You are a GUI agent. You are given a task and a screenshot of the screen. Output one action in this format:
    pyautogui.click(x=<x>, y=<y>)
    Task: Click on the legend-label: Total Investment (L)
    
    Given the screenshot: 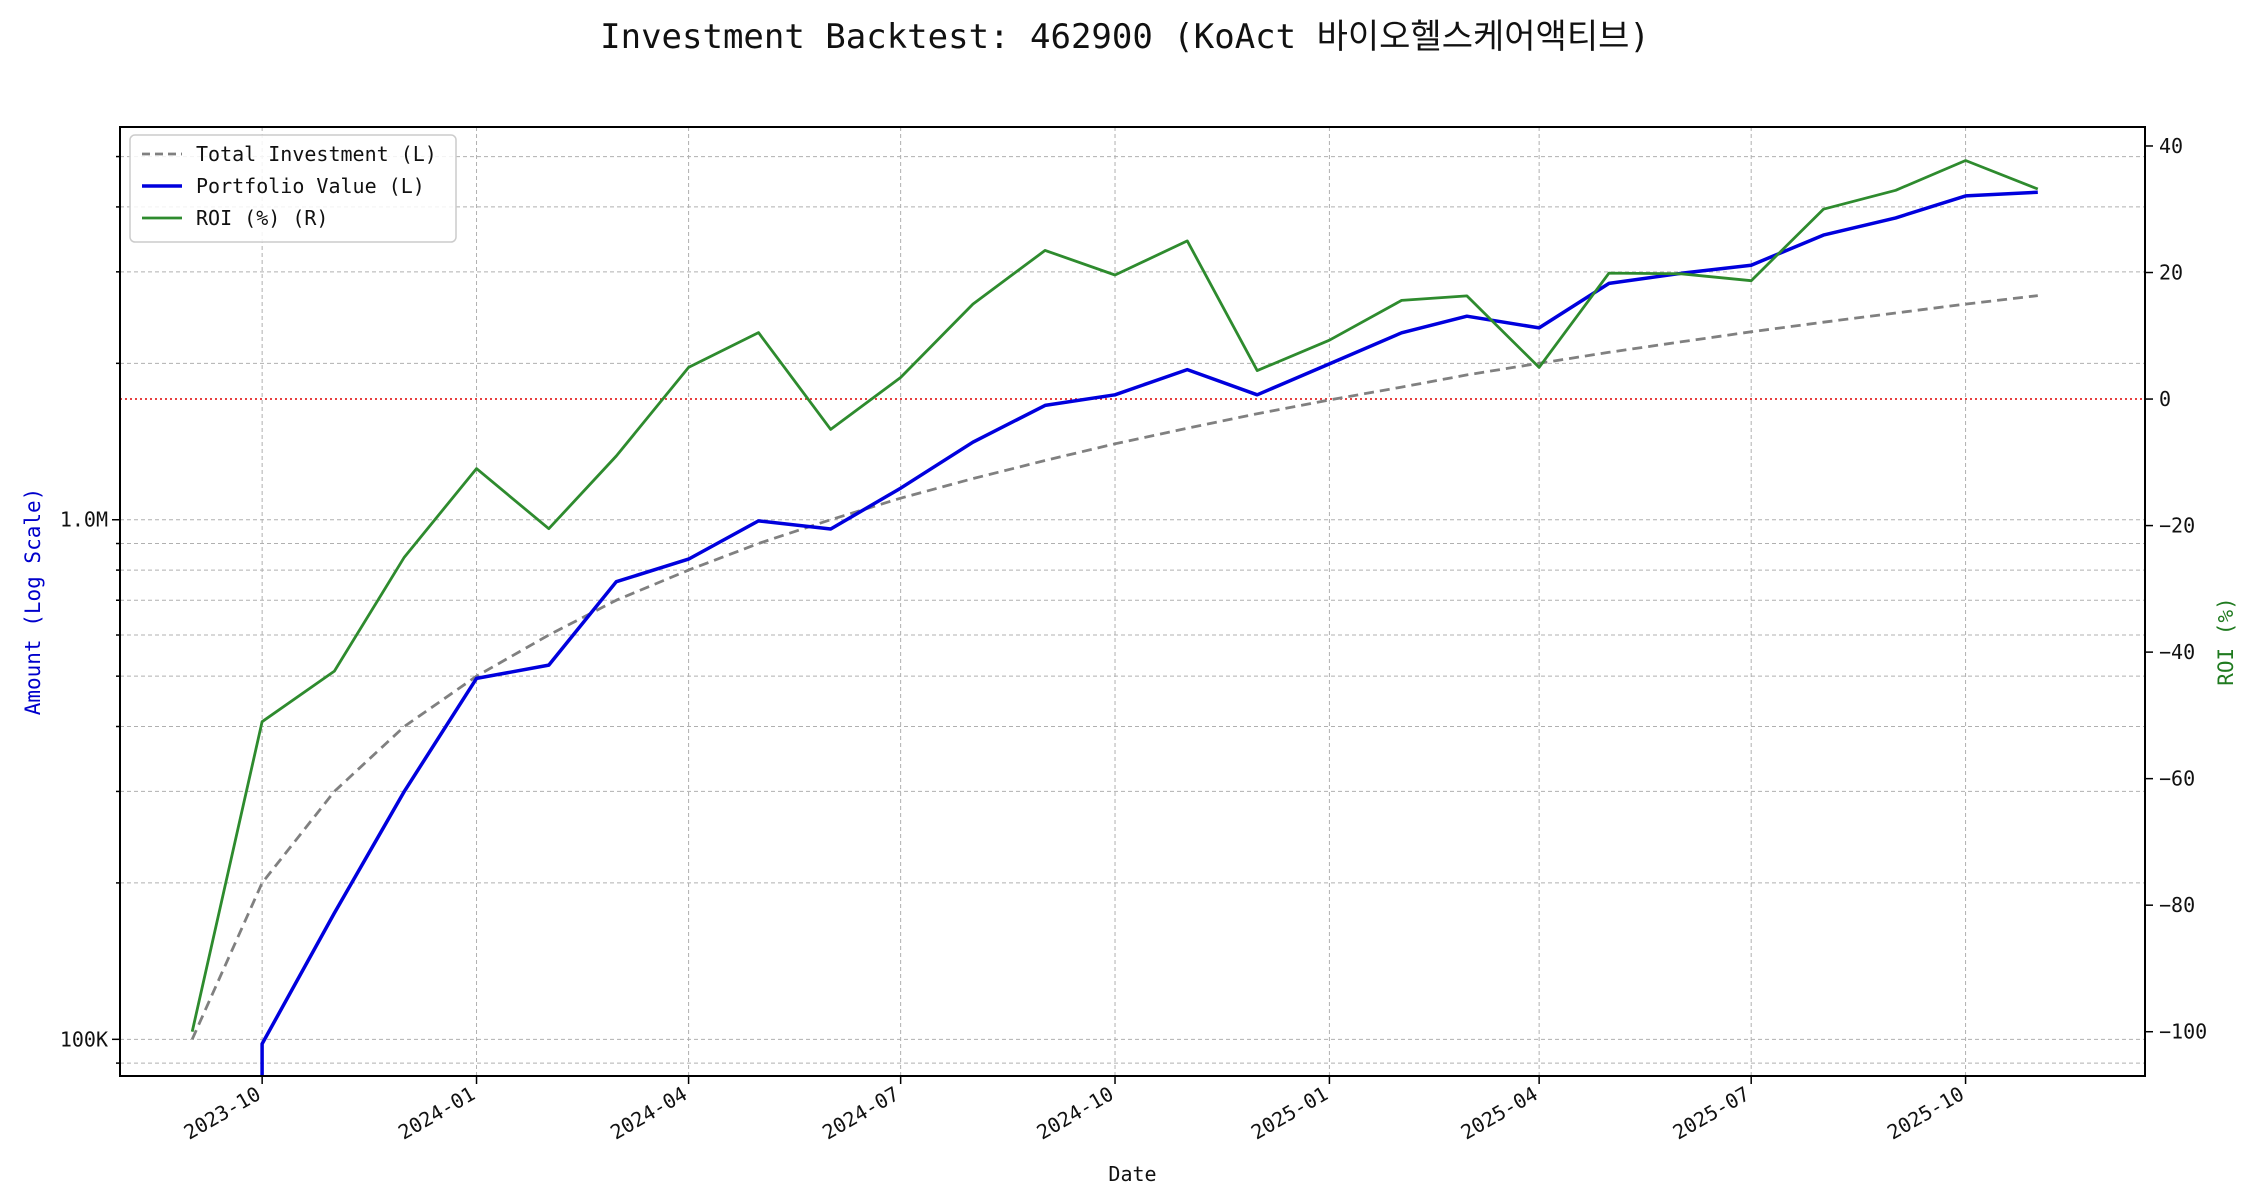 What is the action you would take?
    pyautogui.click(x=316, y=154)
    